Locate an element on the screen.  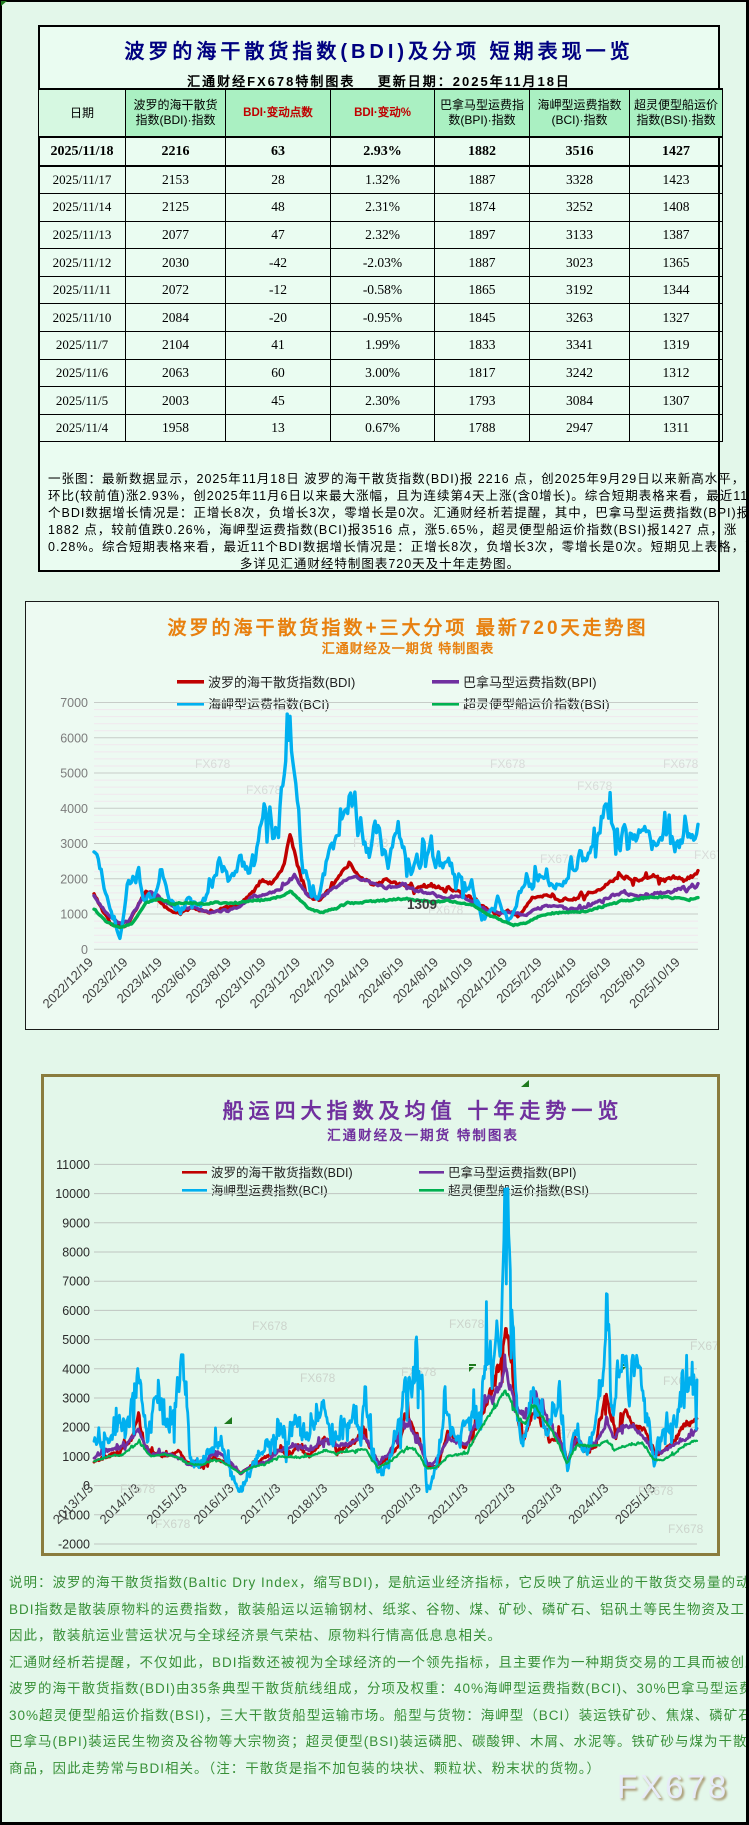
svg-text: 2018/1/3 is located at coordinates (307, 1504).